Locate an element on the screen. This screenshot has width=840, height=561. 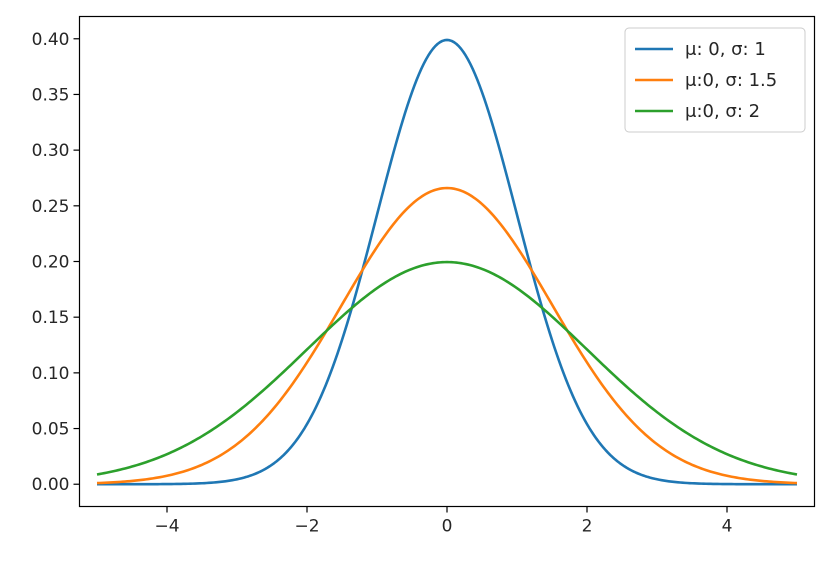
y-tick-label: 0.25 is located at coordinates (51, 207).